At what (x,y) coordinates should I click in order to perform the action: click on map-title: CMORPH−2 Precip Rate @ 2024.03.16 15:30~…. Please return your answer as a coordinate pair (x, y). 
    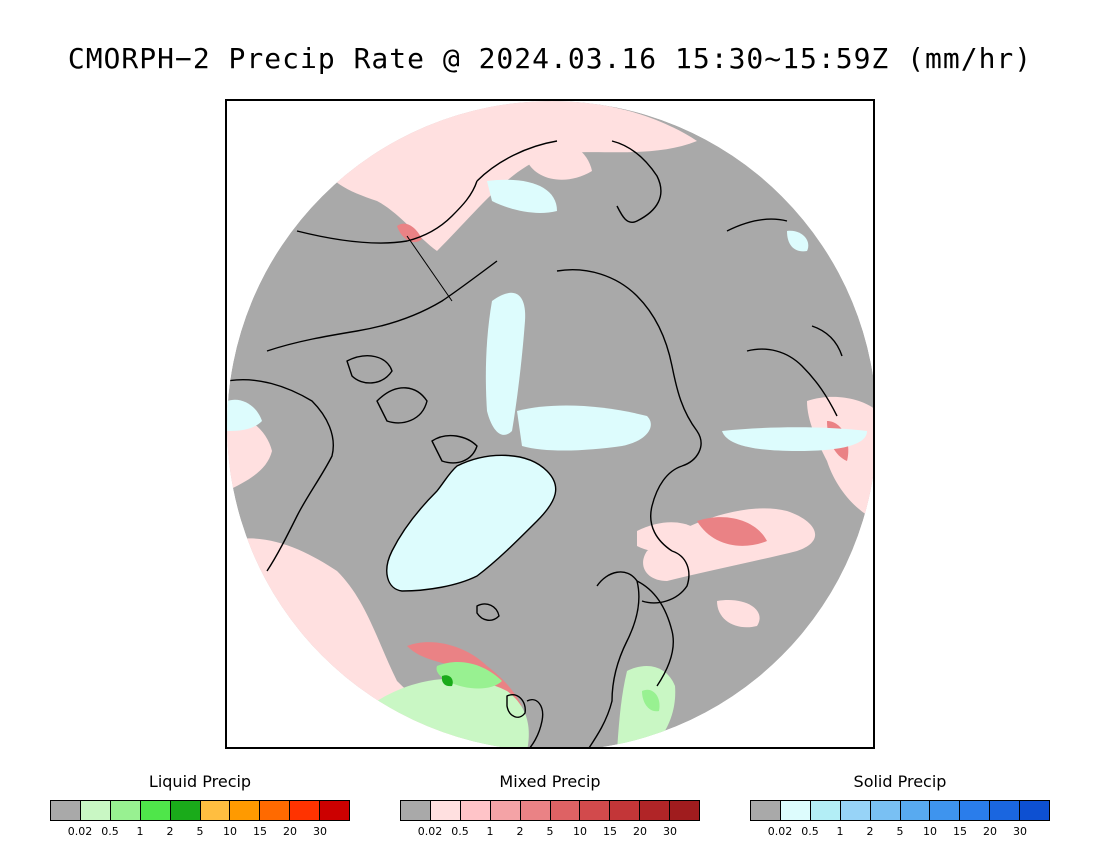
    Looking at the image, I should click on (550, 58).